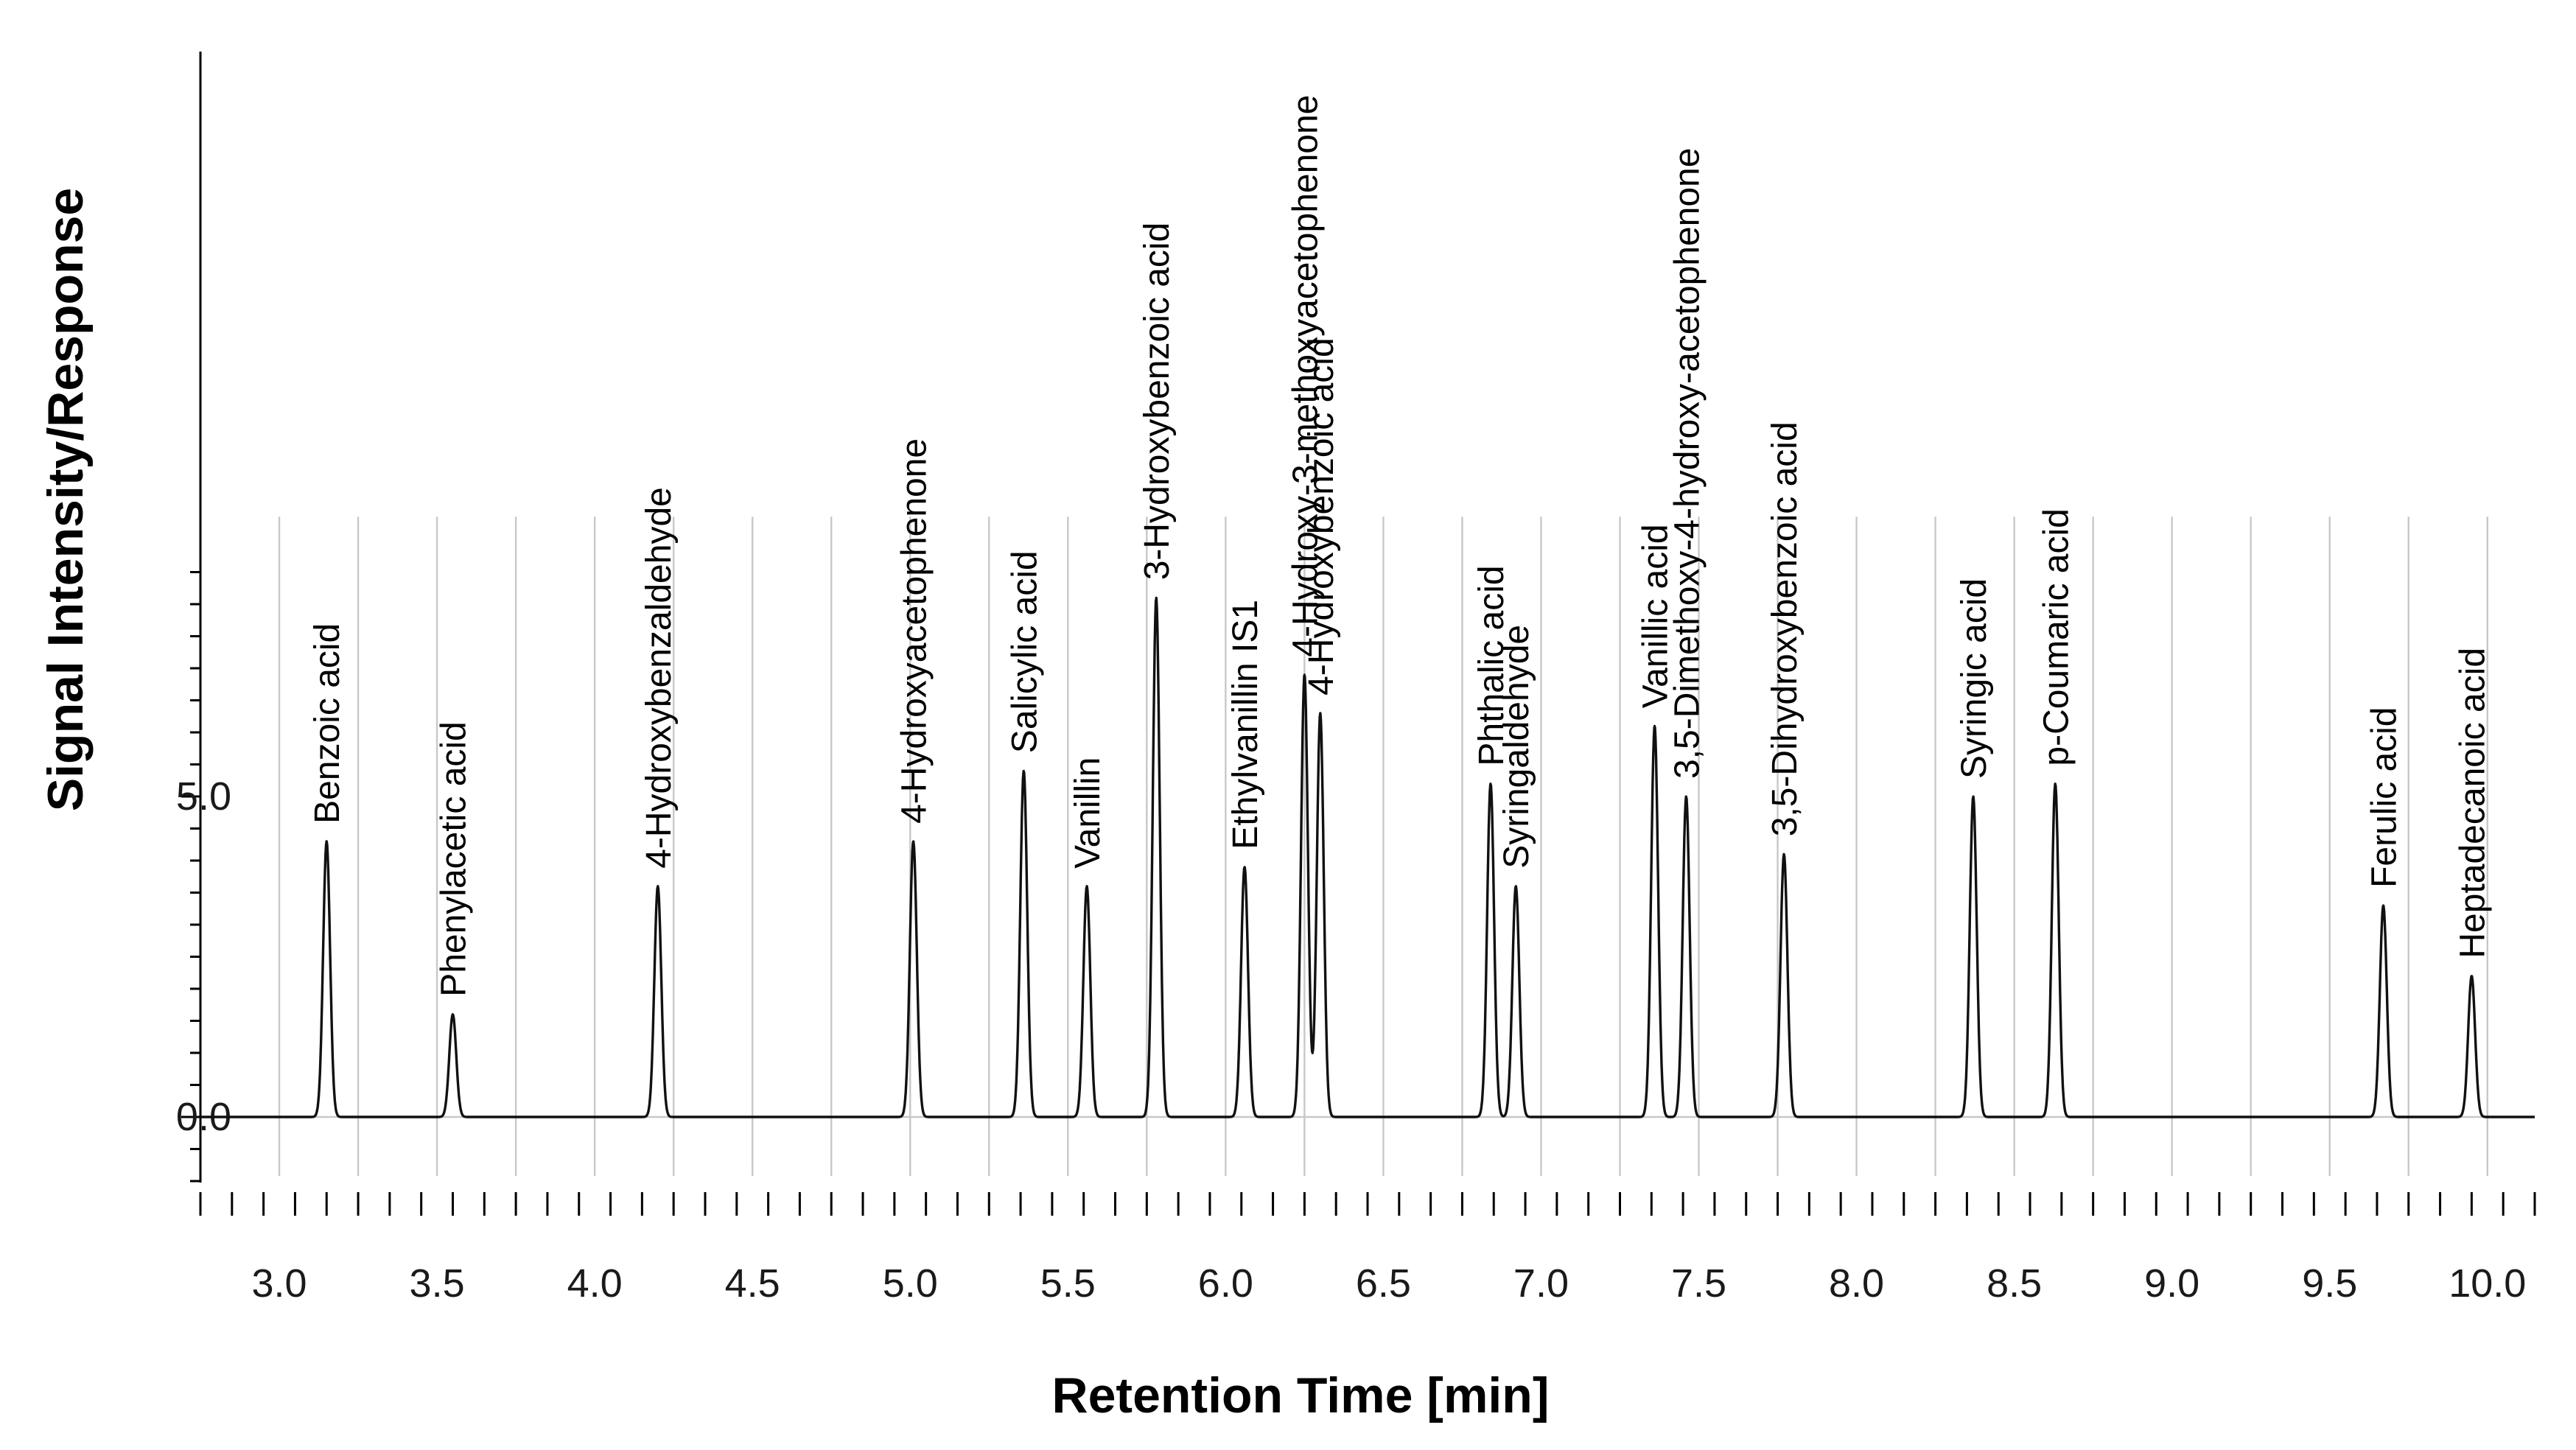 This screenshot has width=2576, height=1450. I want to click on x-tick-label: 9.5, so click(2329, 1283).